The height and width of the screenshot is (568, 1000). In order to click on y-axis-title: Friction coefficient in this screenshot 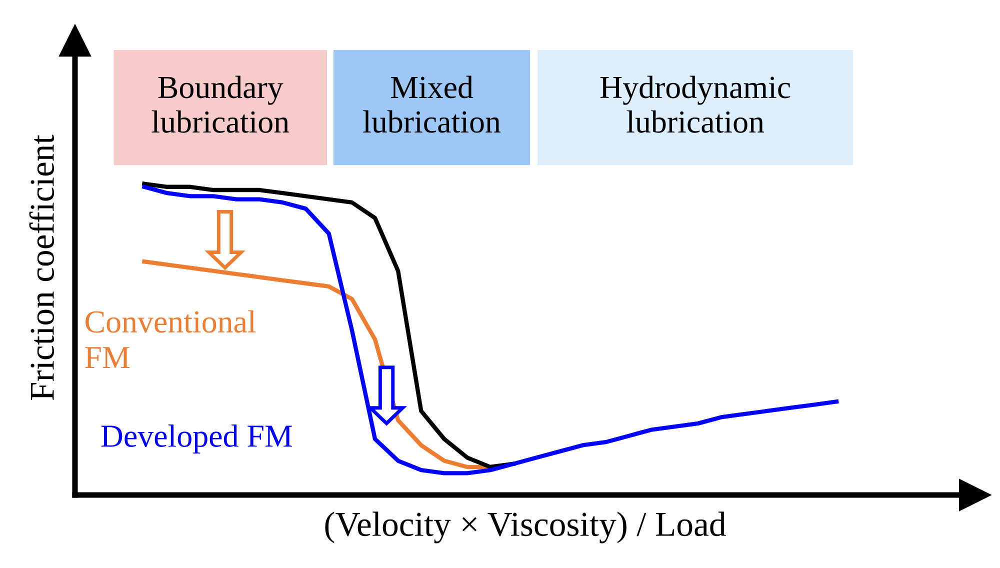, I will do `click(41, 267)`.